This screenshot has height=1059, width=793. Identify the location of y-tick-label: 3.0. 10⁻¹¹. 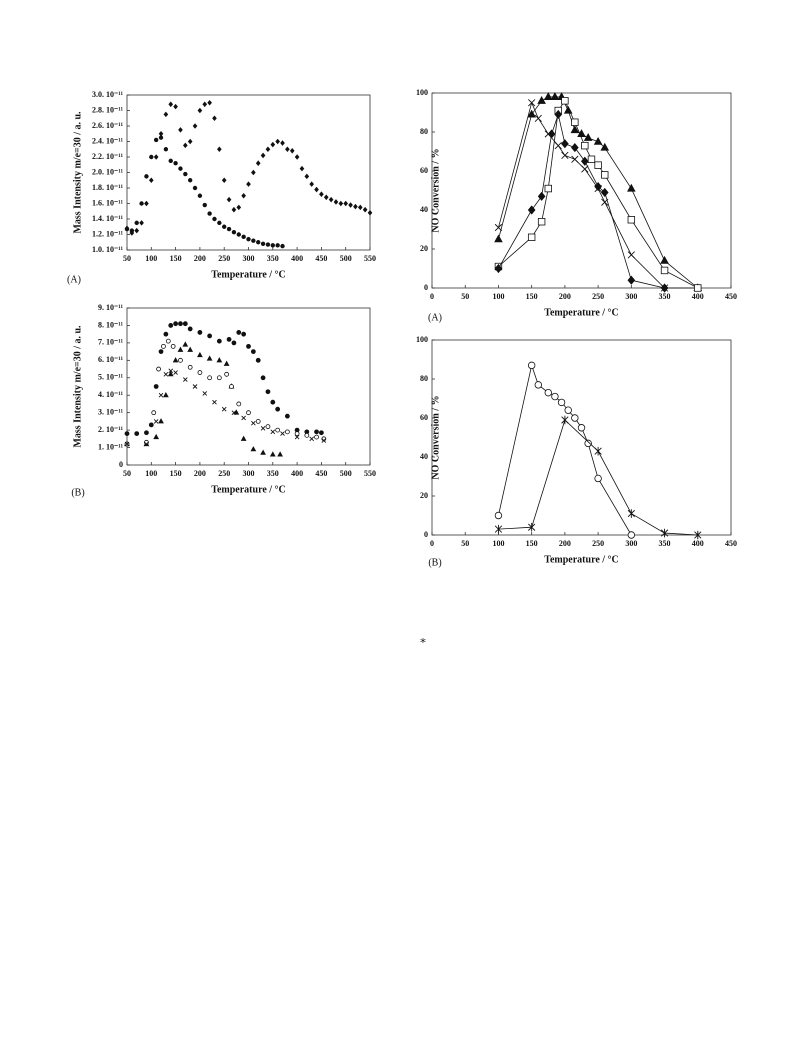
(108, 94).